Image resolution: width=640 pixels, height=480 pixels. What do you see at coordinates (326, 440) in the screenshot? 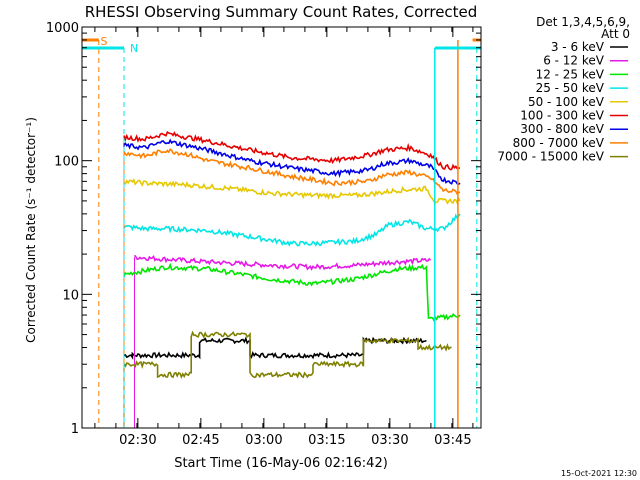
I see `x-tick-label: 03:15` at bounding box center [326, 440].